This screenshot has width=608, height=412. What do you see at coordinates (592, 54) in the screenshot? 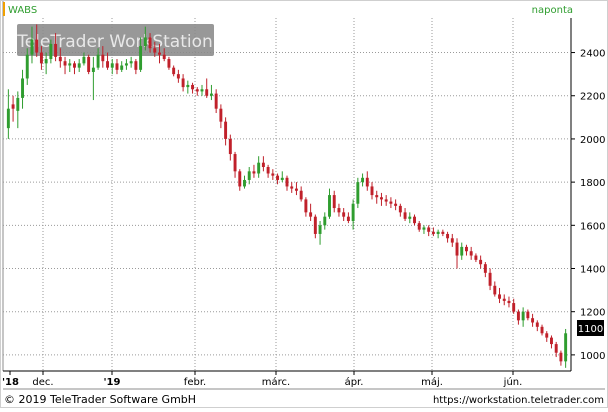
I see `y-tick-label: 2400` at bounding box center [592, 54].